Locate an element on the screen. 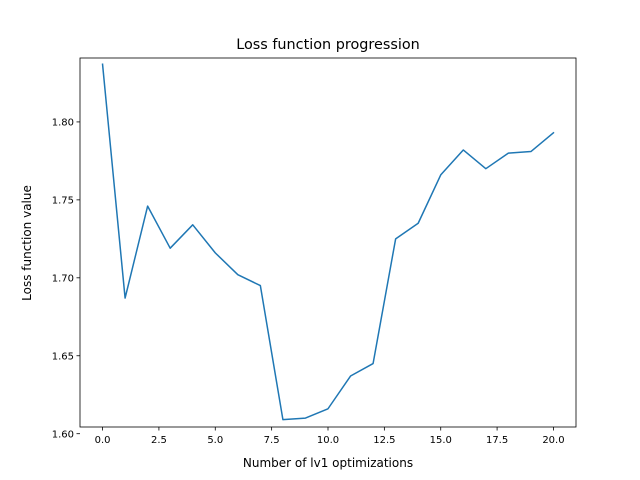 This screenshot has height=480, width=640. y-tick-label: 1.65 is located at coordinates (63, 356).